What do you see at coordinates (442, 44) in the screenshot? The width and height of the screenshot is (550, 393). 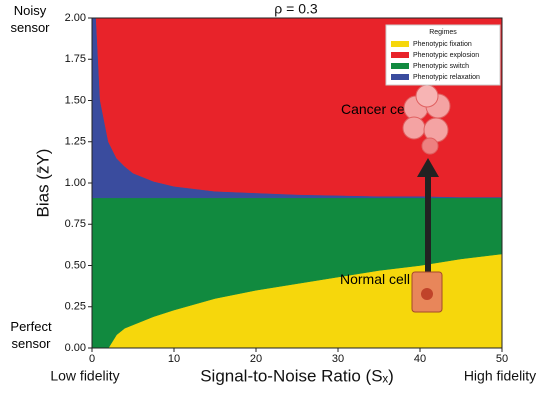 I see `legend-label: Phenotypic fixation` at bounding box center [442, 44].